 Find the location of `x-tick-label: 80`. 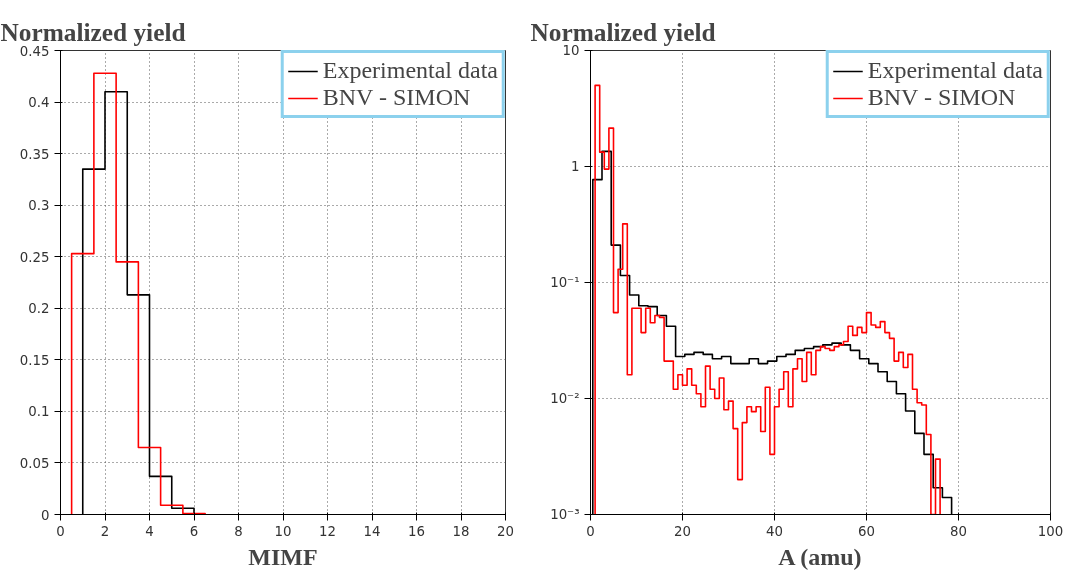

x-tick-label: 80 is located at coordinates (958, 531).